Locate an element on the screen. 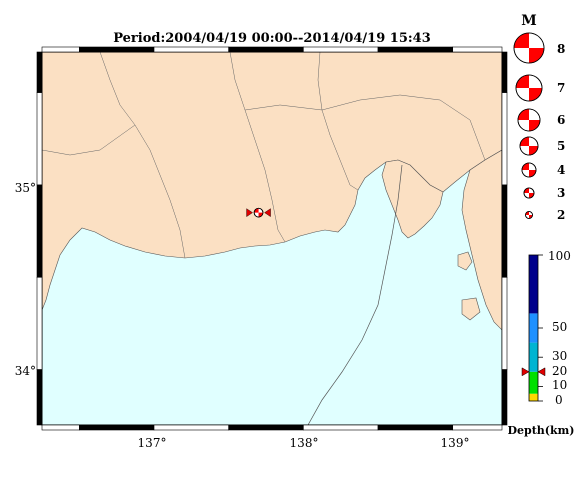 This screenshot has width=580, height=504. magnitude-legend-title: M is located at coordinates (529, 21).